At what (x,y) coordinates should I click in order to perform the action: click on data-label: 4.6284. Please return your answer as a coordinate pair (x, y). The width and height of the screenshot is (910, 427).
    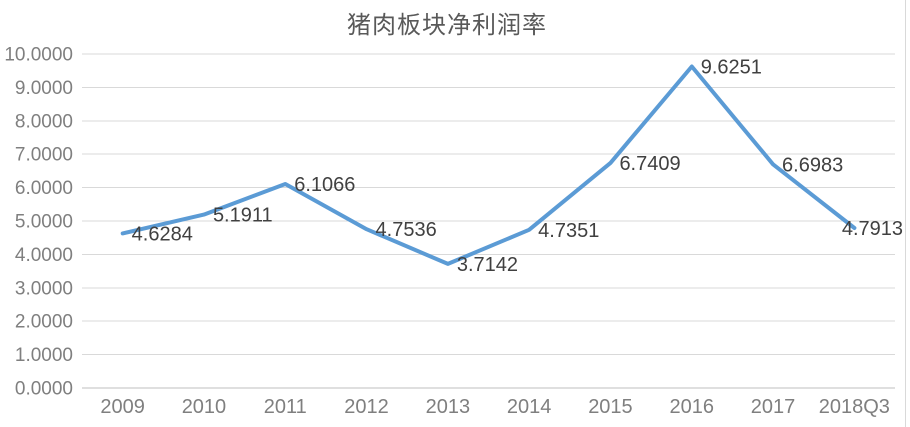
    Looking at the image, I should click on (162, 234).